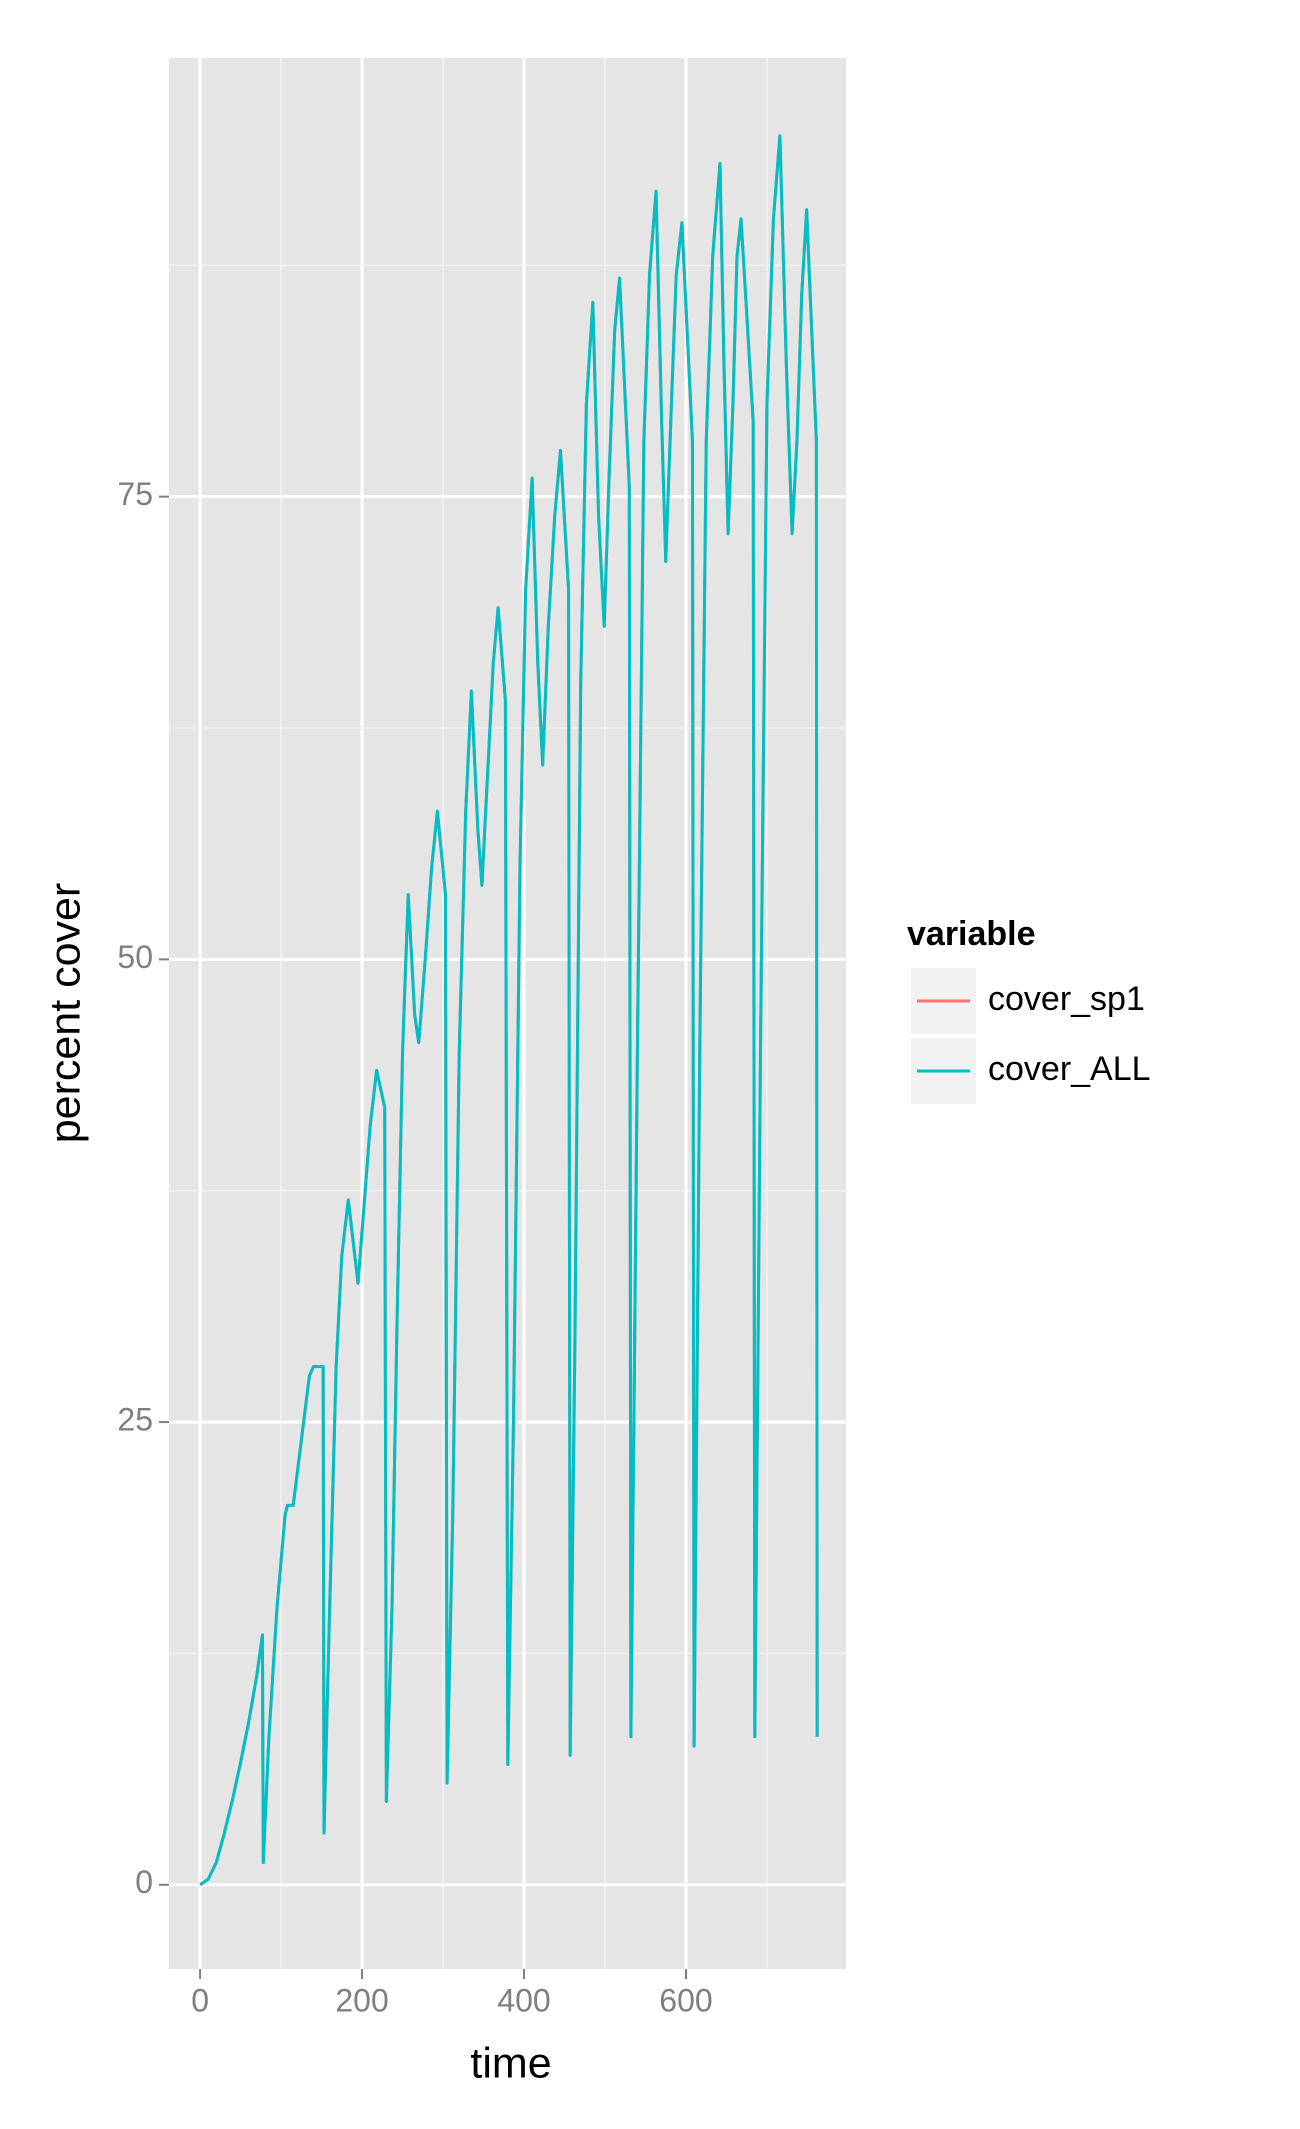  Describe the element at coordinates (135, 494) in the screenshot. I see `y-tick-label: 75` at that location.